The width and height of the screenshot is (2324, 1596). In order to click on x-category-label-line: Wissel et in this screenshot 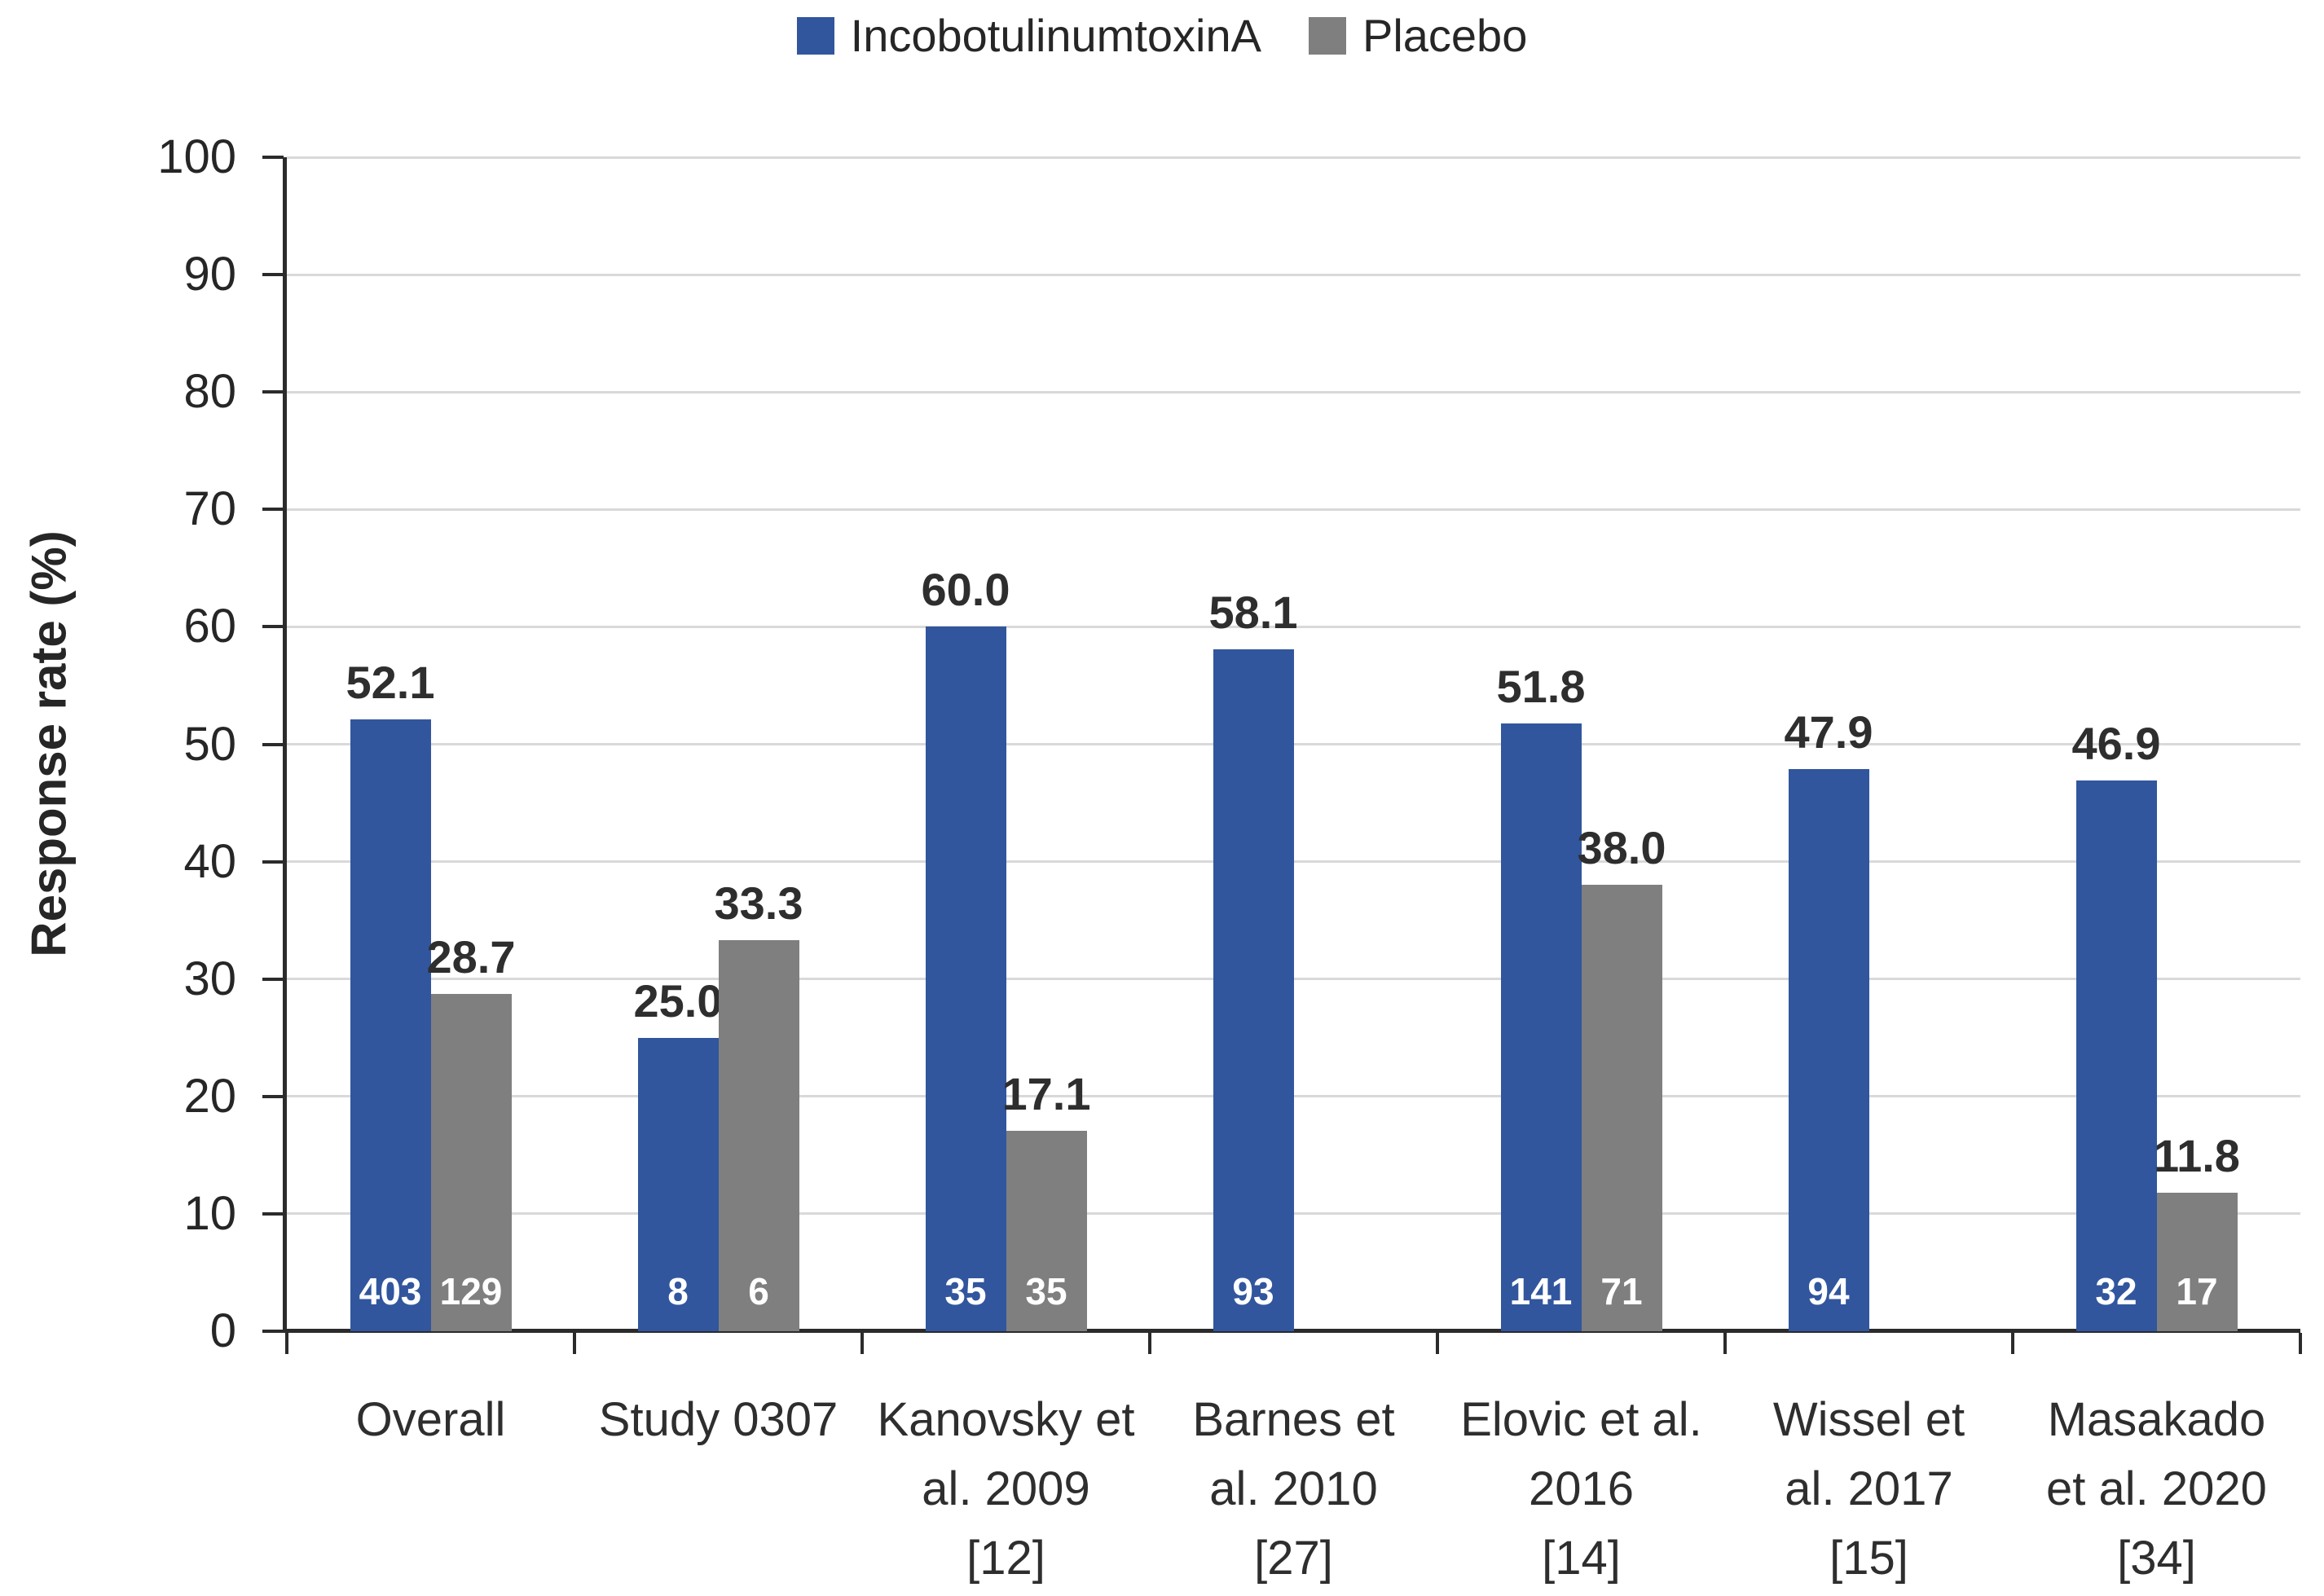, I will do `click(1869, 1419)`.